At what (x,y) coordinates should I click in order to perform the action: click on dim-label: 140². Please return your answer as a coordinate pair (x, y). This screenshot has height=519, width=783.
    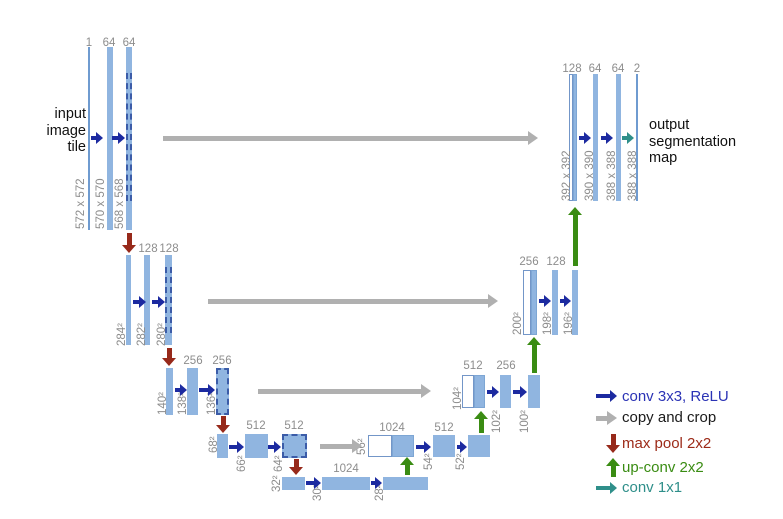
    Looking at the image, I should click on (163, 403).